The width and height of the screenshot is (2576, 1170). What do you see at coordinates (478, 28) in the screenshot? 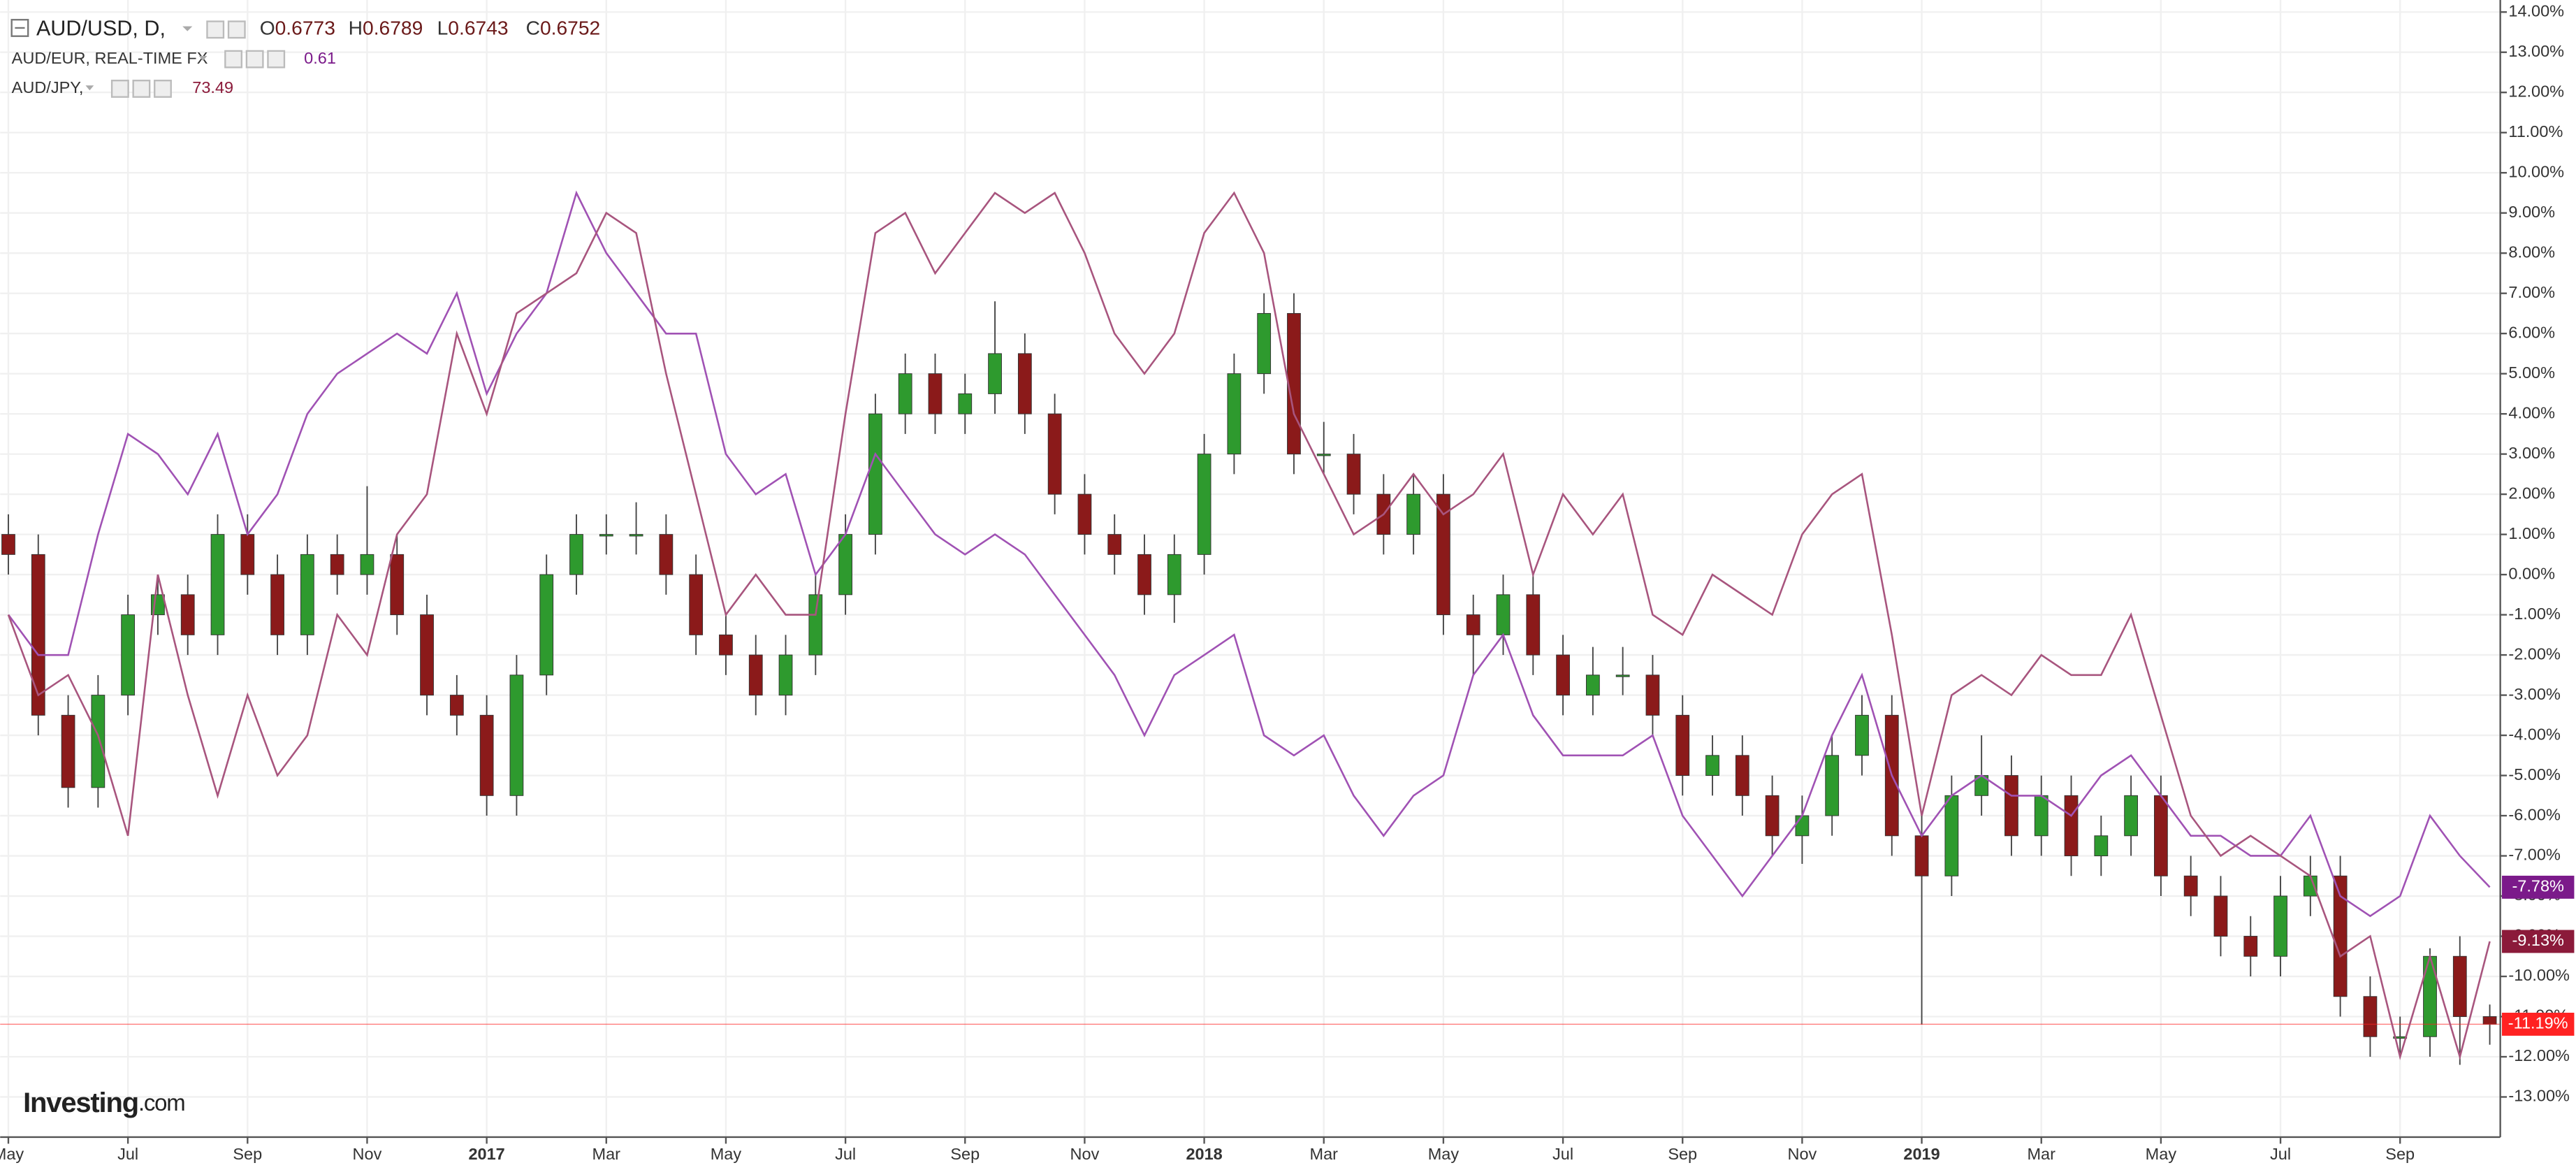
I see `ohlc-number: 0.6743` at bounding box center [478, 28].